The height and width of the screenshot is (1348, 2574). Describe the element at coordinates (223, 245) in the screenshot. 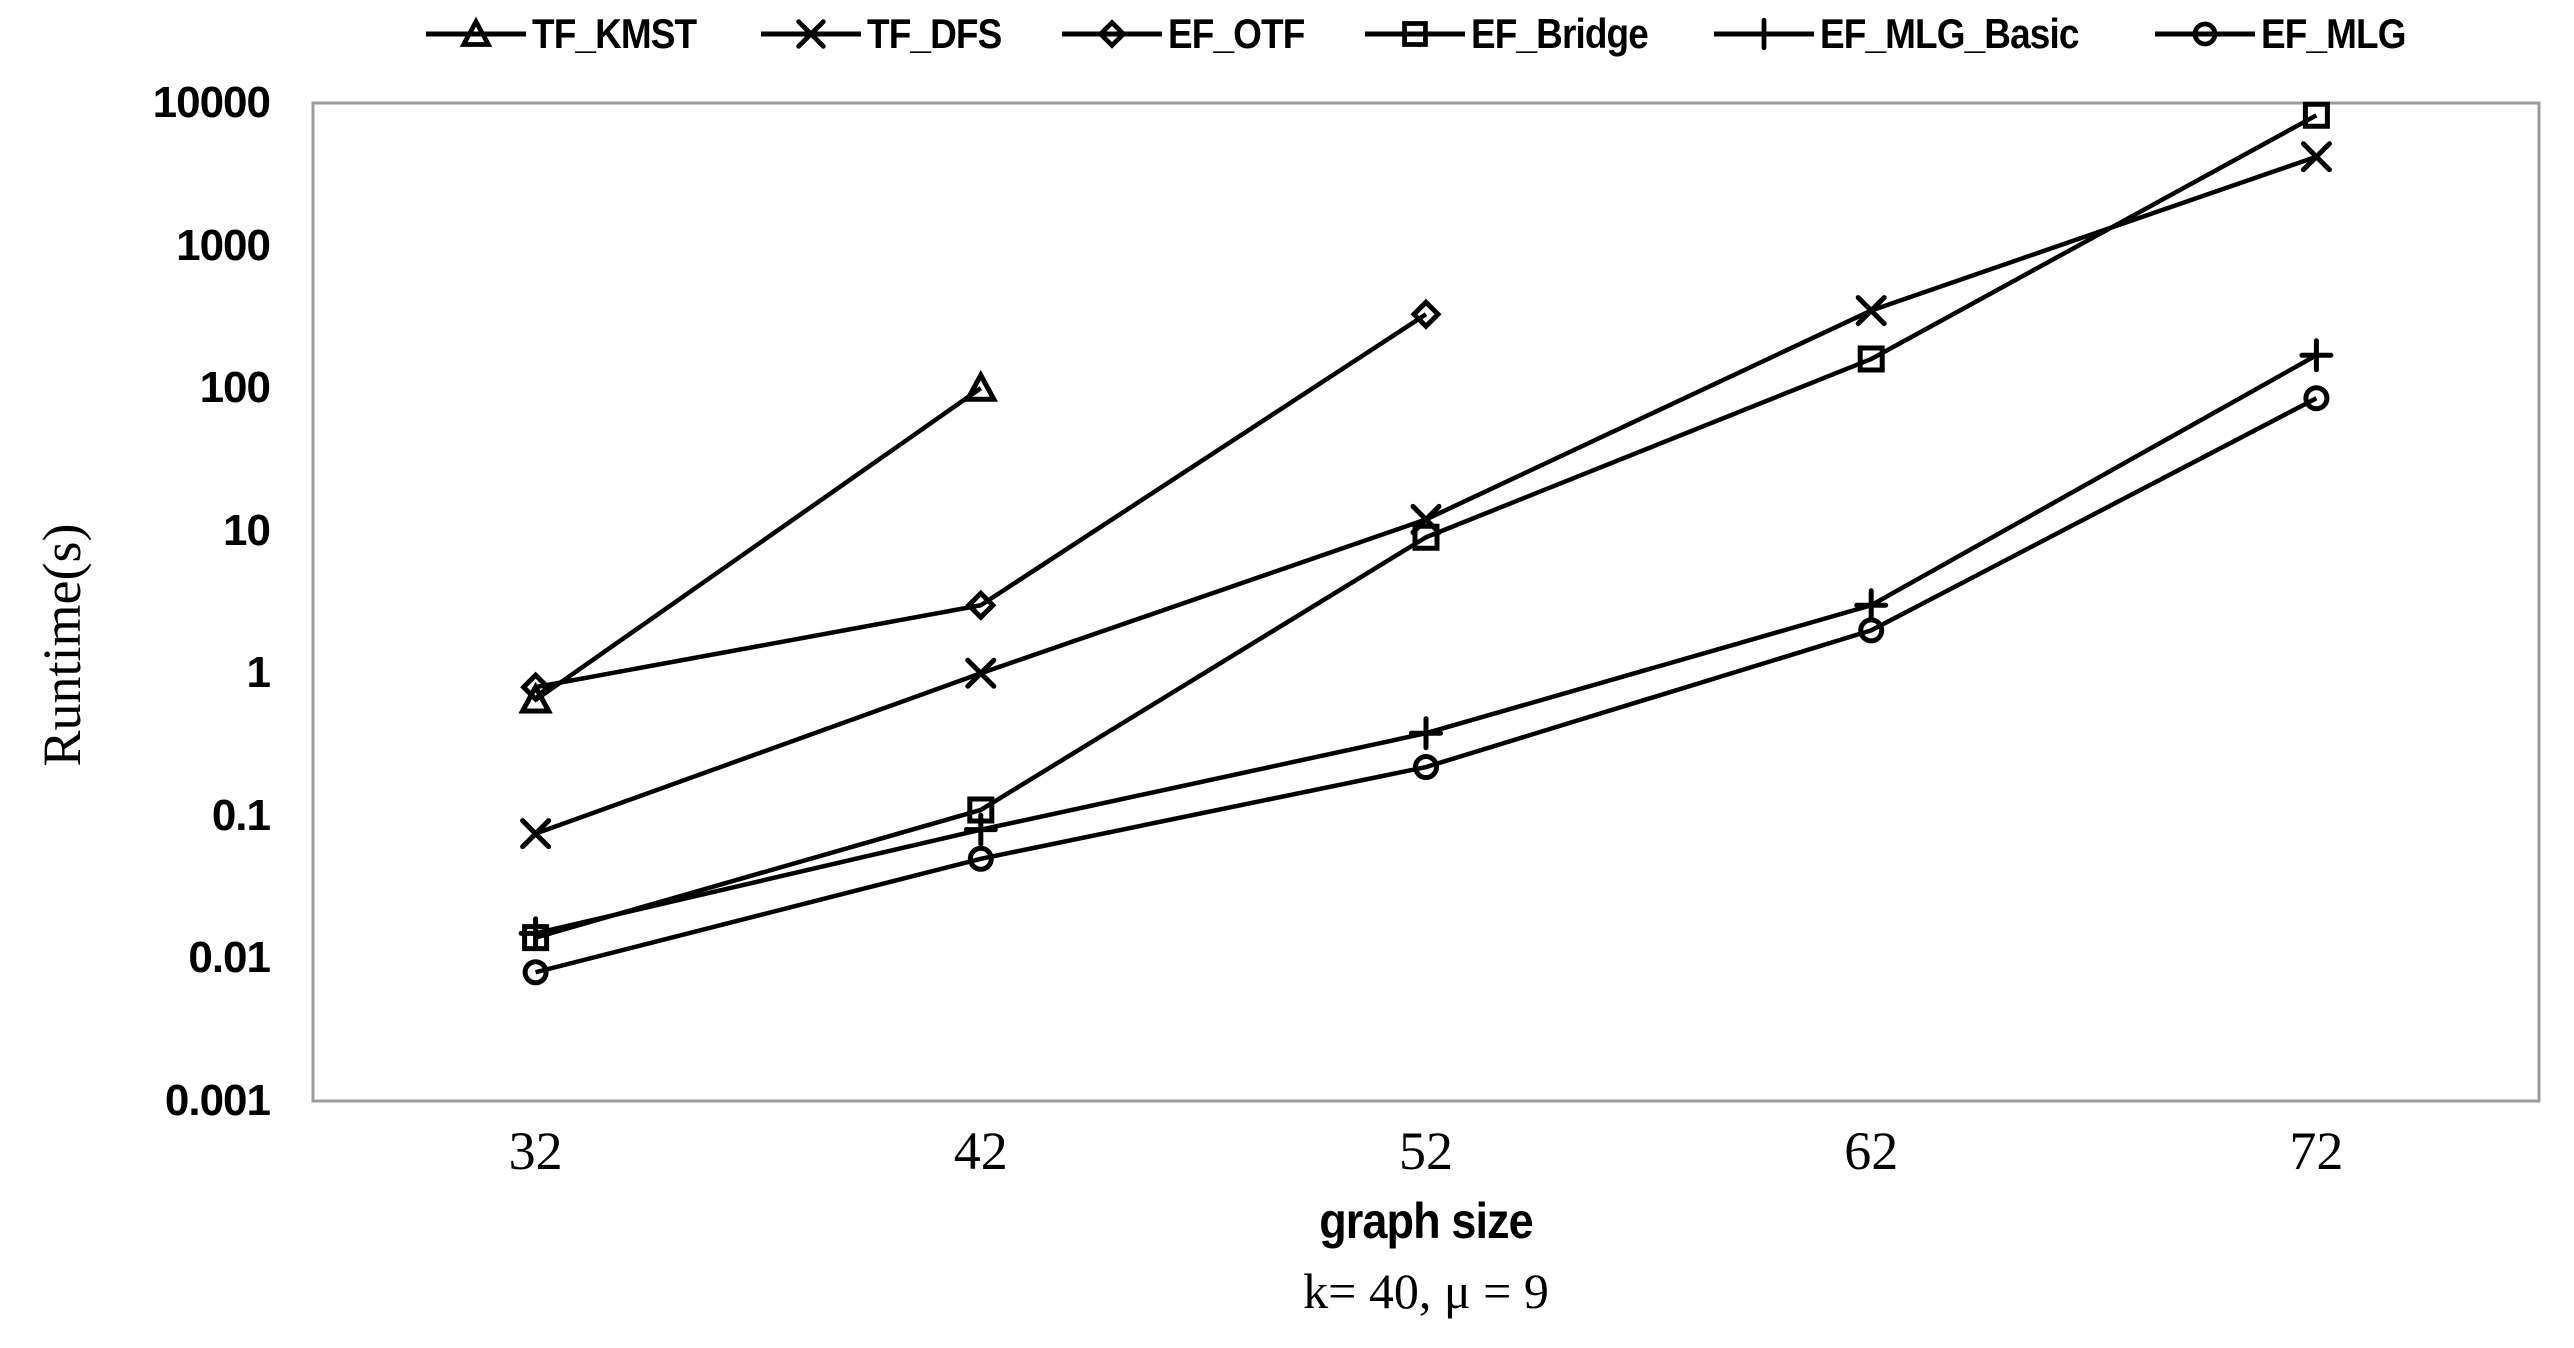

I see `y-tick-label: 1000` at that location.